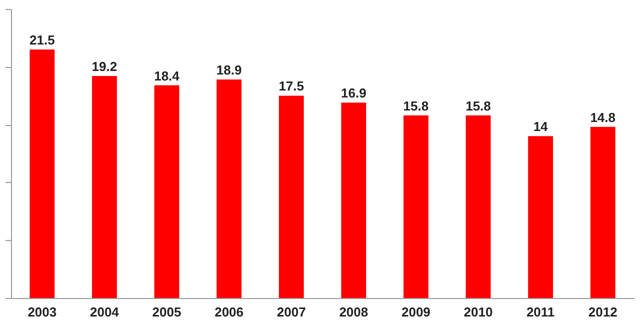 The image size is (640, 323). I want to click on x-tick-label: 2009, so click(415, 312).